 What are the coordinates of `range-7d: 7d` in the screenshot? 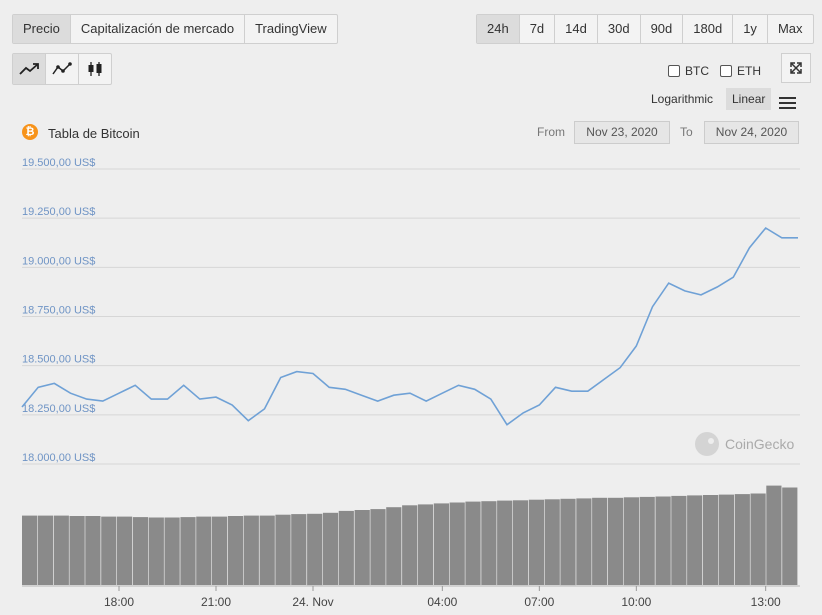 It's located at (538, 29).